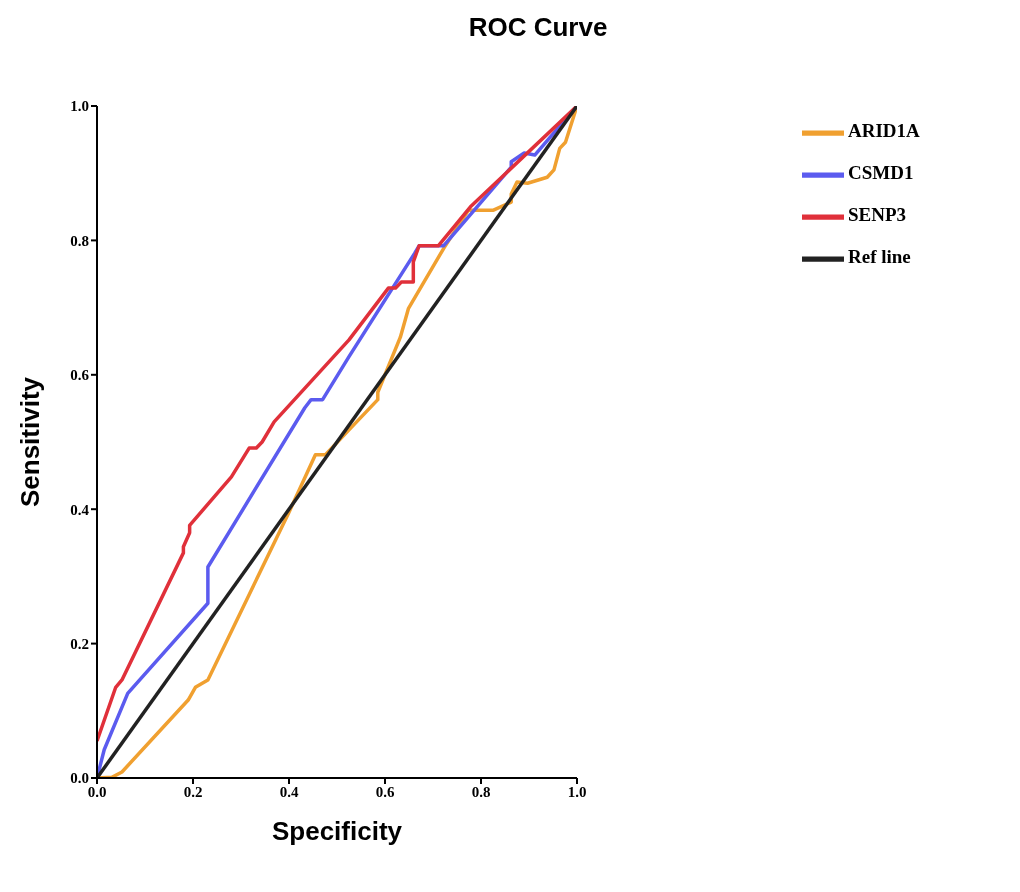 The image size is (1020, 892). Describe the element at coordinates (289, 791) in the screenshot. I see `x-tick-label: 0.4` at that location.